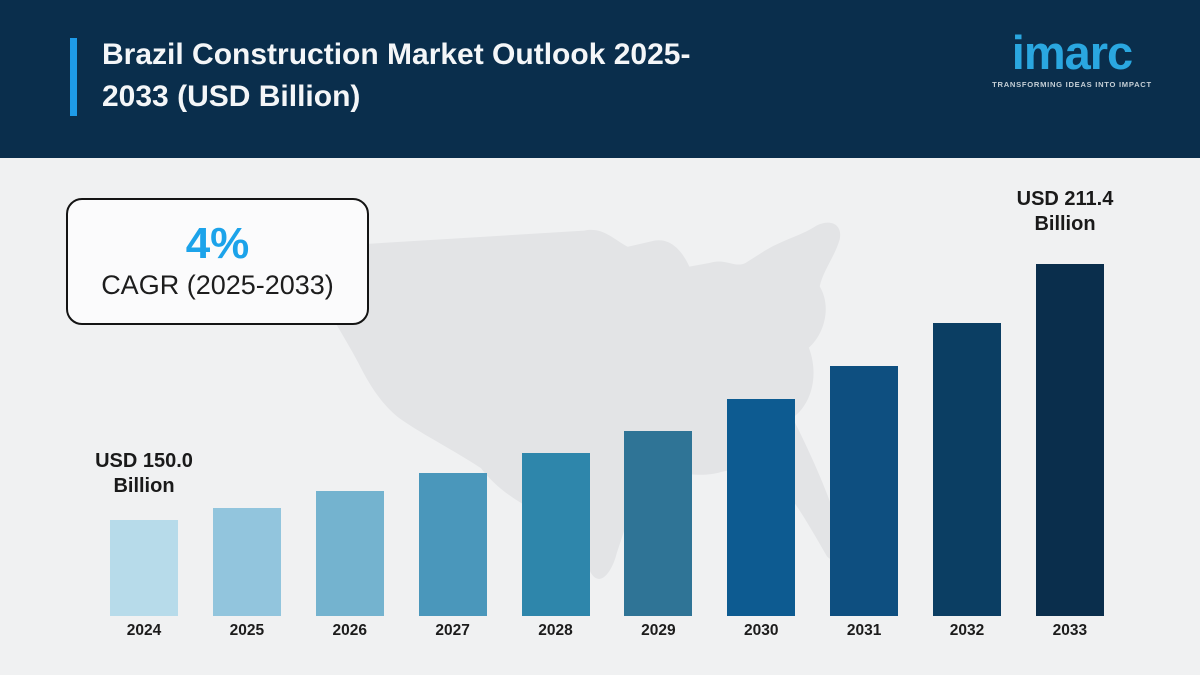 Image resolution: width=1200 pixels, height=675 pixels. I want to click on x-axis-label-2029: 2029, so click(658, 630).